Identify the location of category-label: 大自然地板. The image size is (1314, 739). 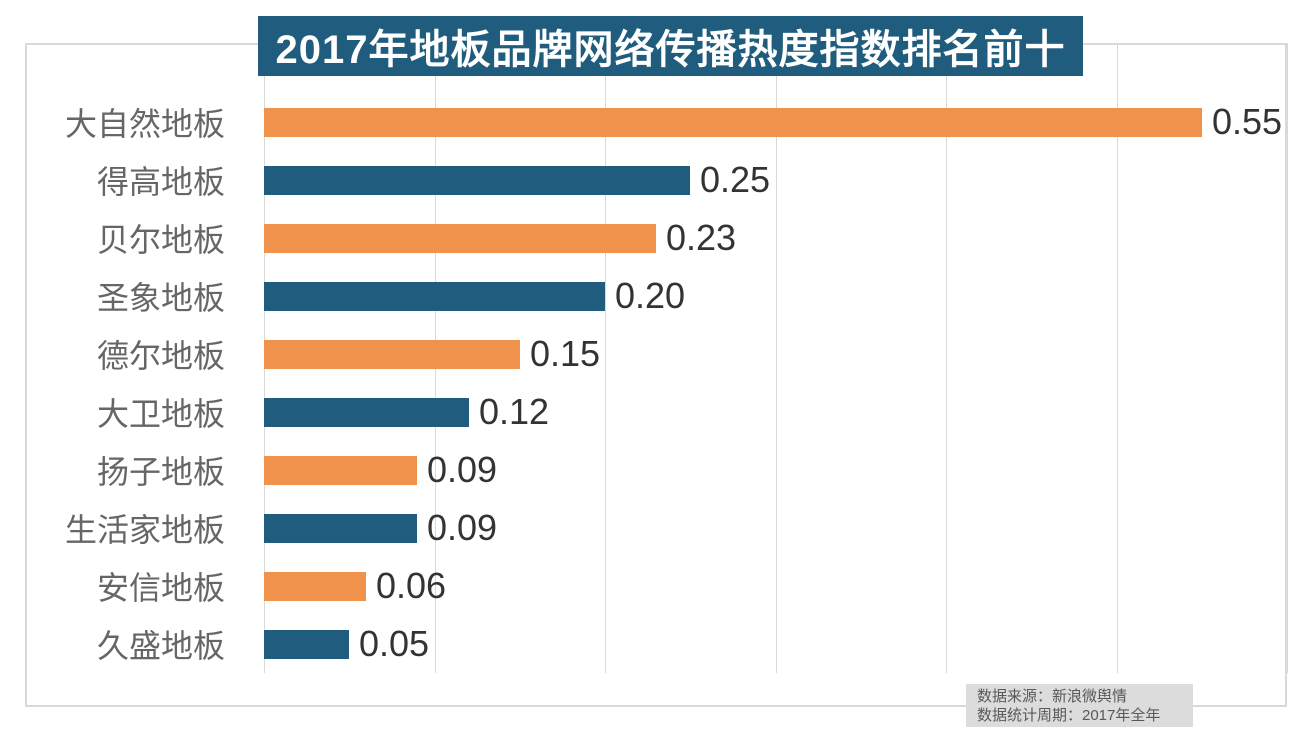
(144, 124).